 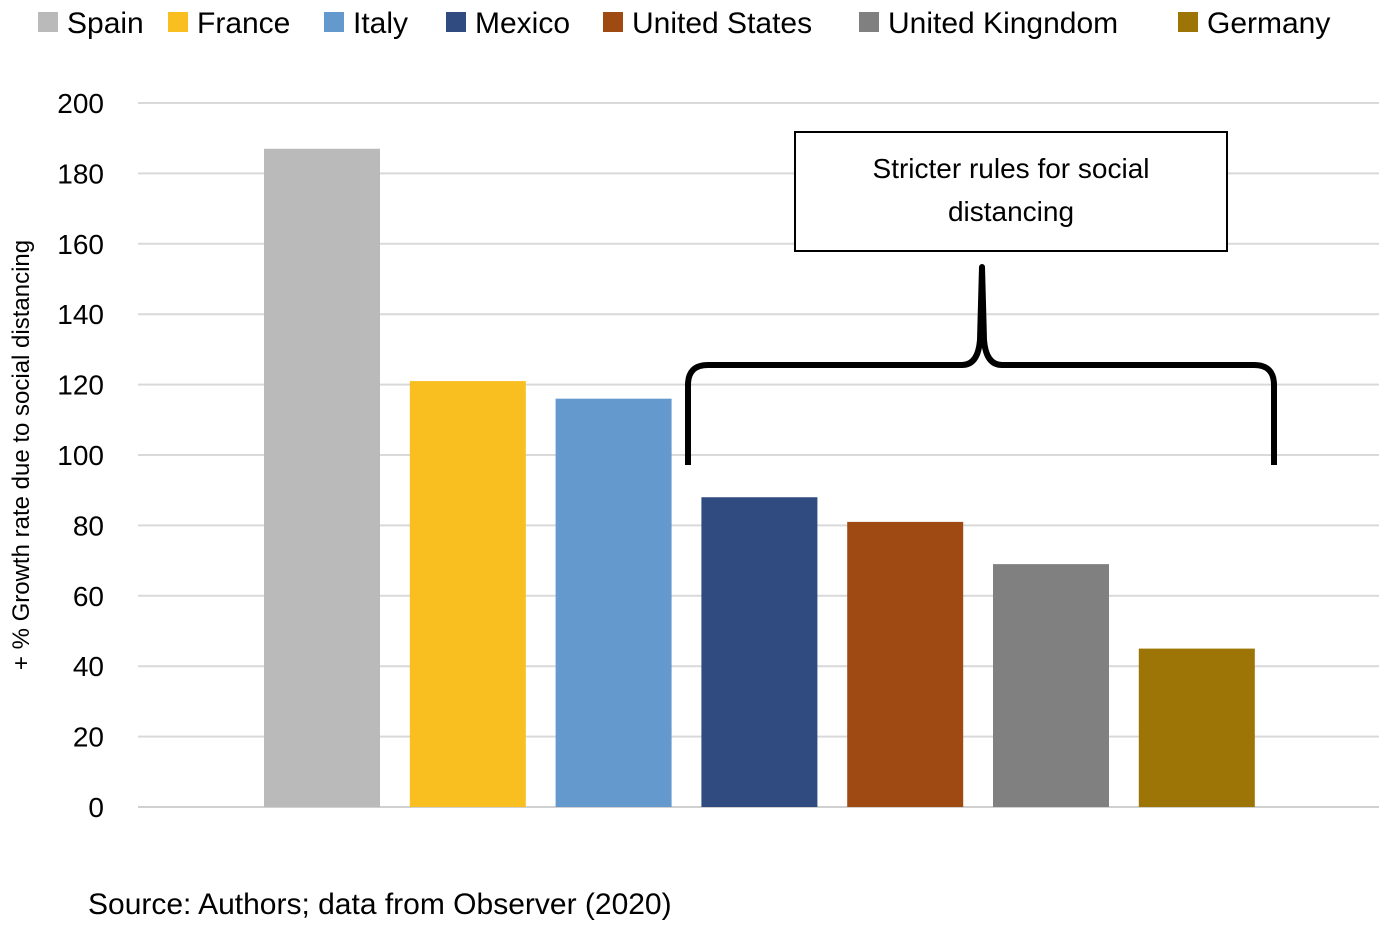 I want to click on y-axis-title: + % Growth rate due to social distancing, so click(x=21, y=455).